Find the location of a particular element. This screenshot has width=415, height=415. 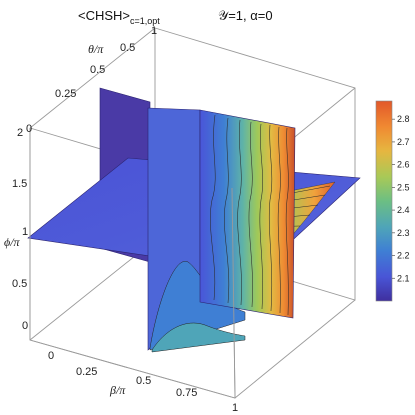

theta-contour-lines is located at coordinates (249, 215).